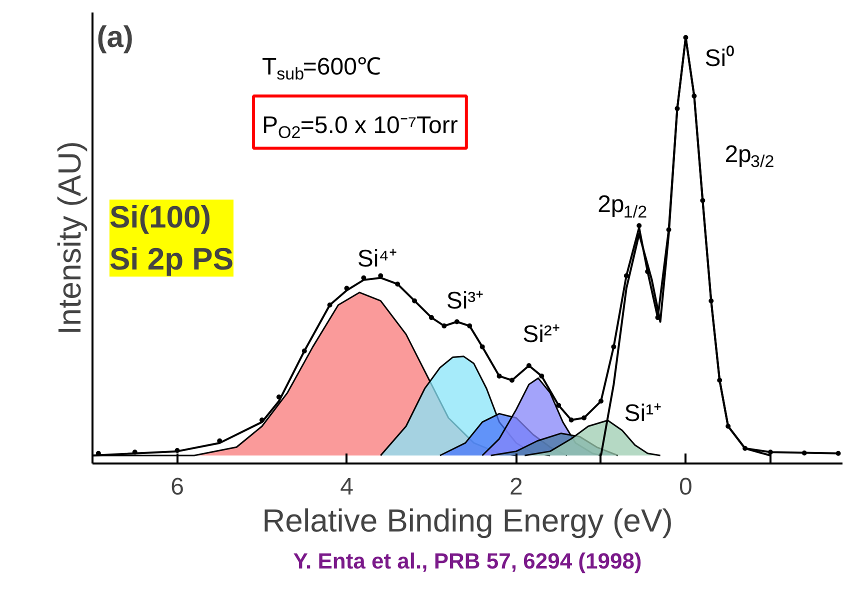  What do you see at coordinates (467, 520) in the screenshot?
I see `x-axis-title: Relative Binding Energy (eV)` at bounding box center [467, 520].